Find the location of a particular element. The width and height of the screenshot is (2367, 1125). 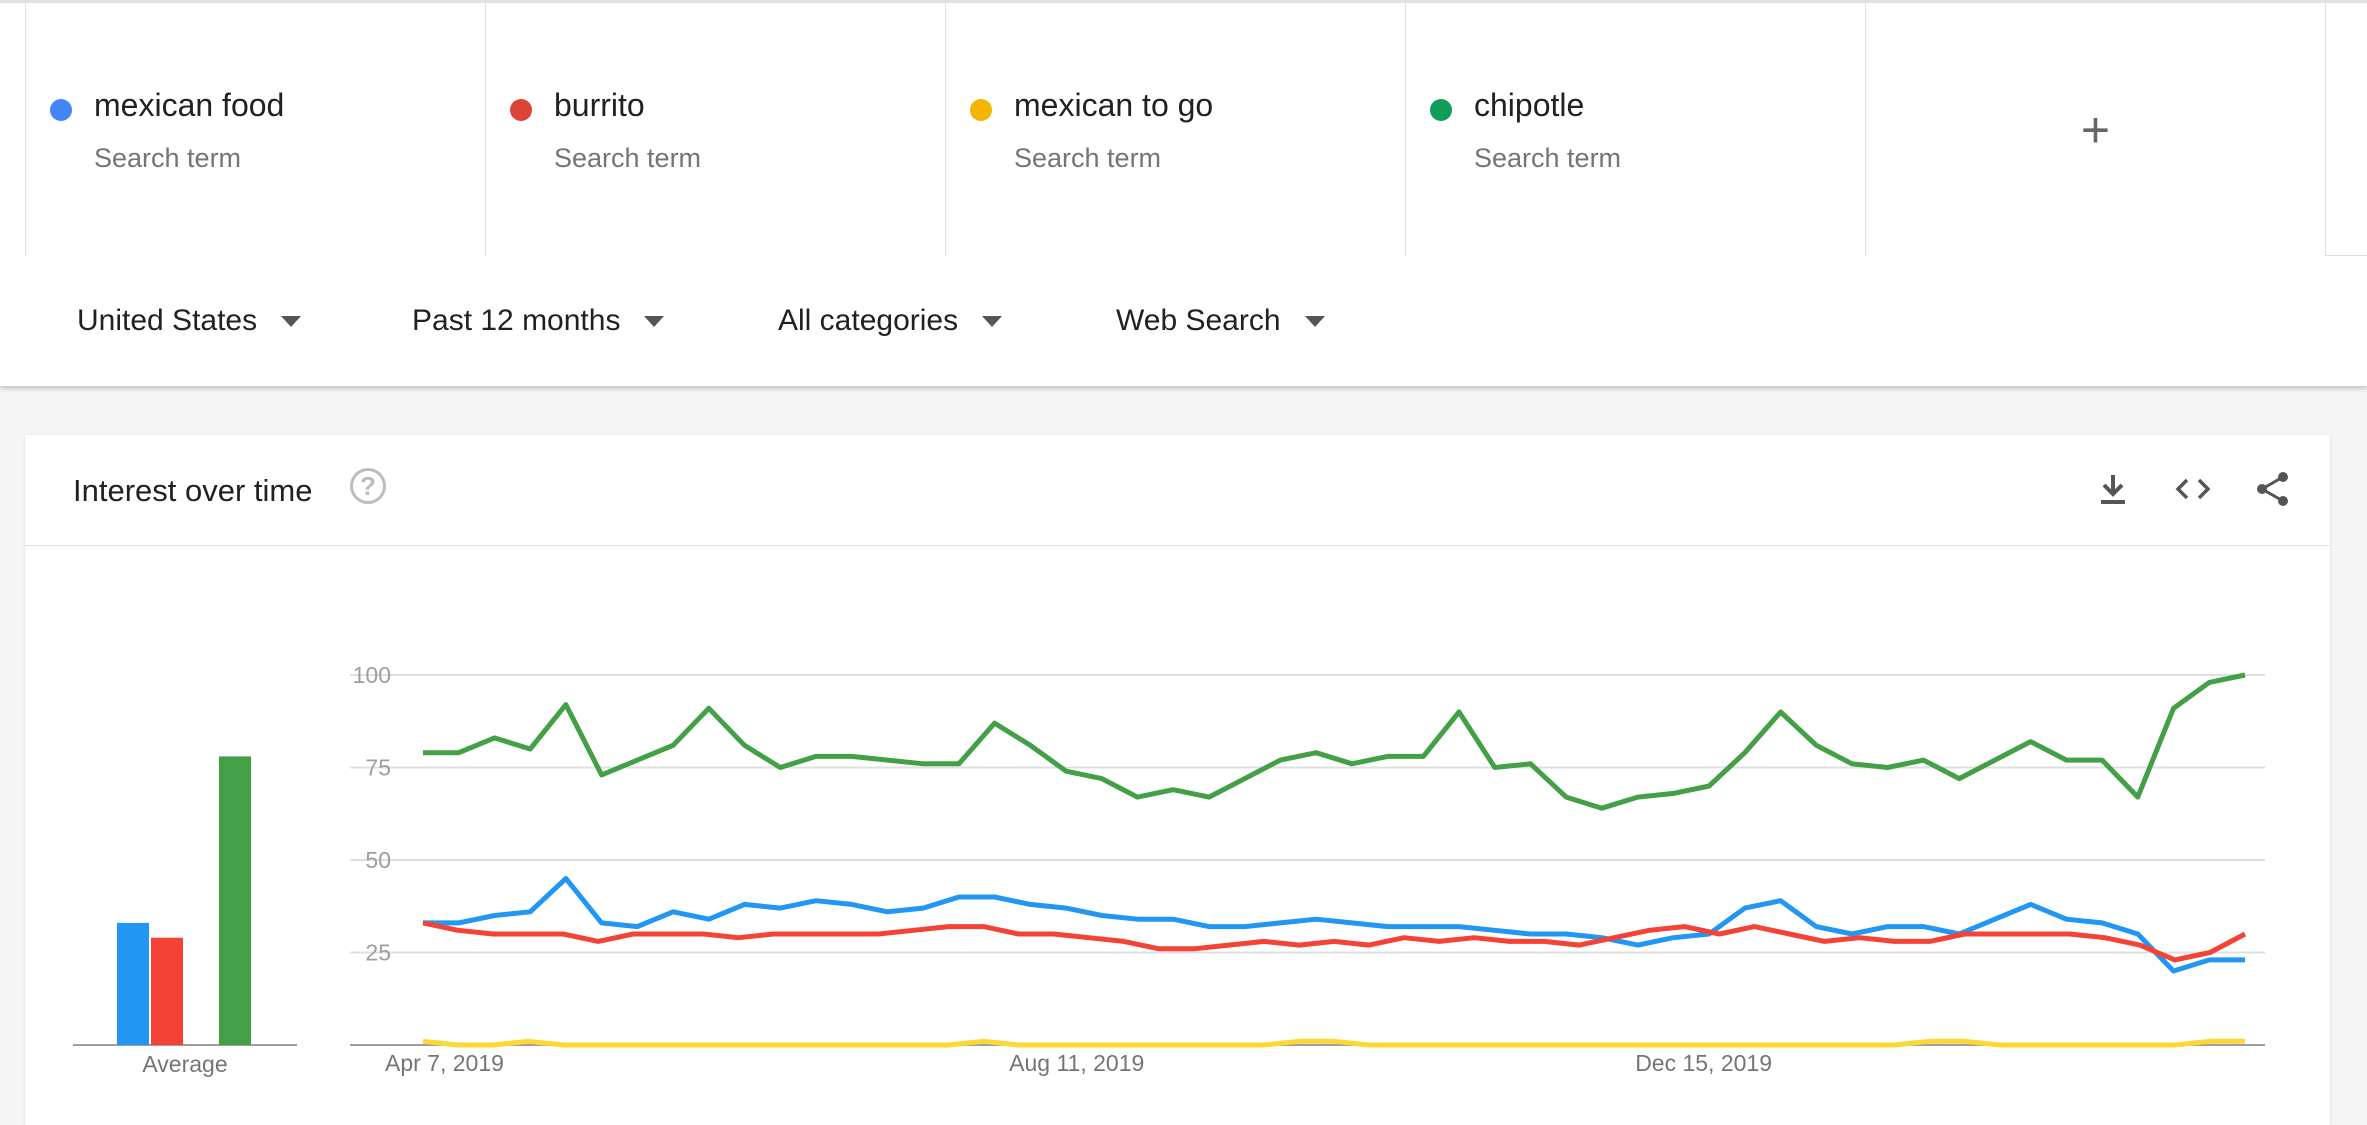

x-tick-label: Apr 7, 2019 is located at coordinates (444, 1063).